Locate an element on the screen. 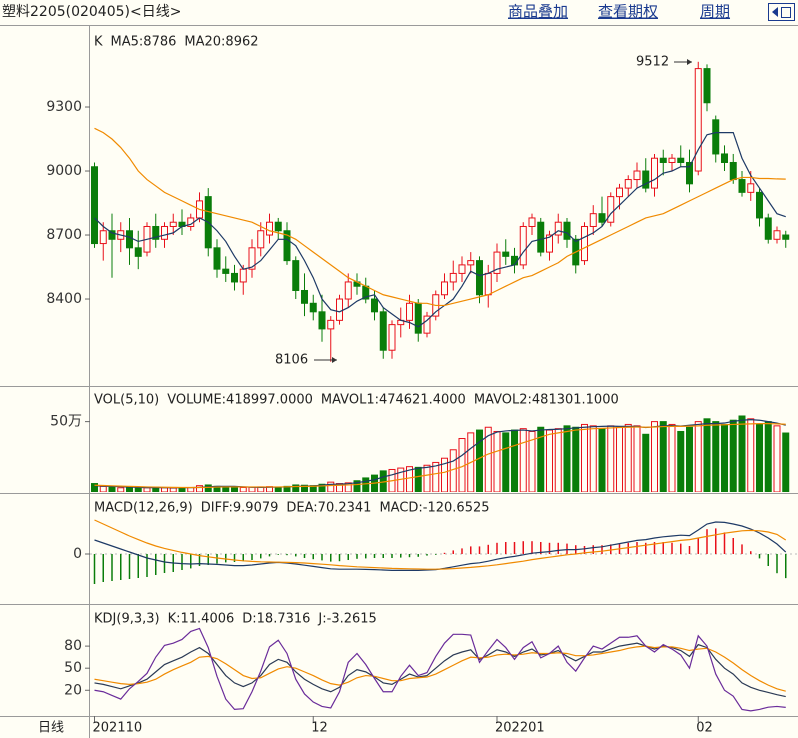 Image resolution: width=798 pixels, height=738 pixels. icon-frame is located at coordinates (781, 12).